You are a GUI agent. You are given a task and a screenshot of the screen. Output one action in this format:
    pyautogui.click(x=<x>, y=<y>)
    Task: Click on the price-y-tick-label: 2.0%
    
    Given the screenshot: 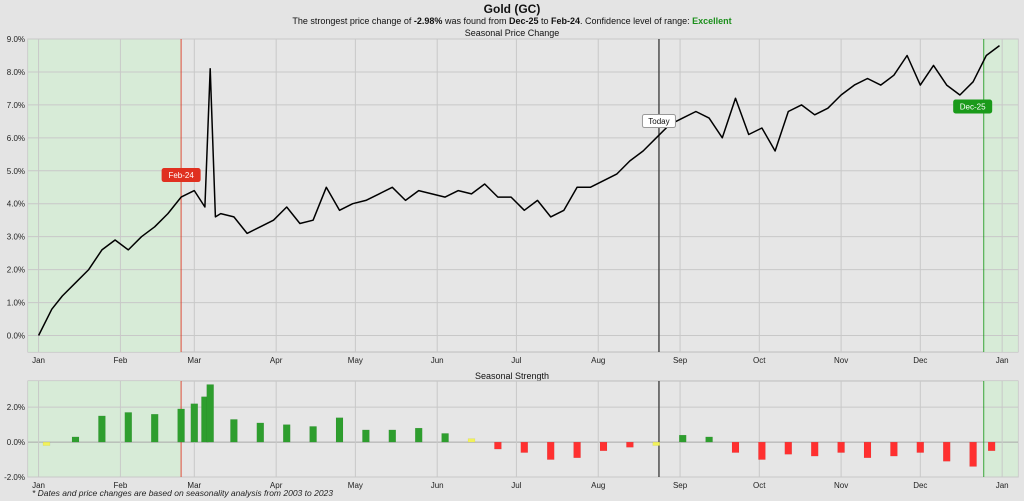 What is the action you would take?
    pyautogui.click(x=16, y=270)
    